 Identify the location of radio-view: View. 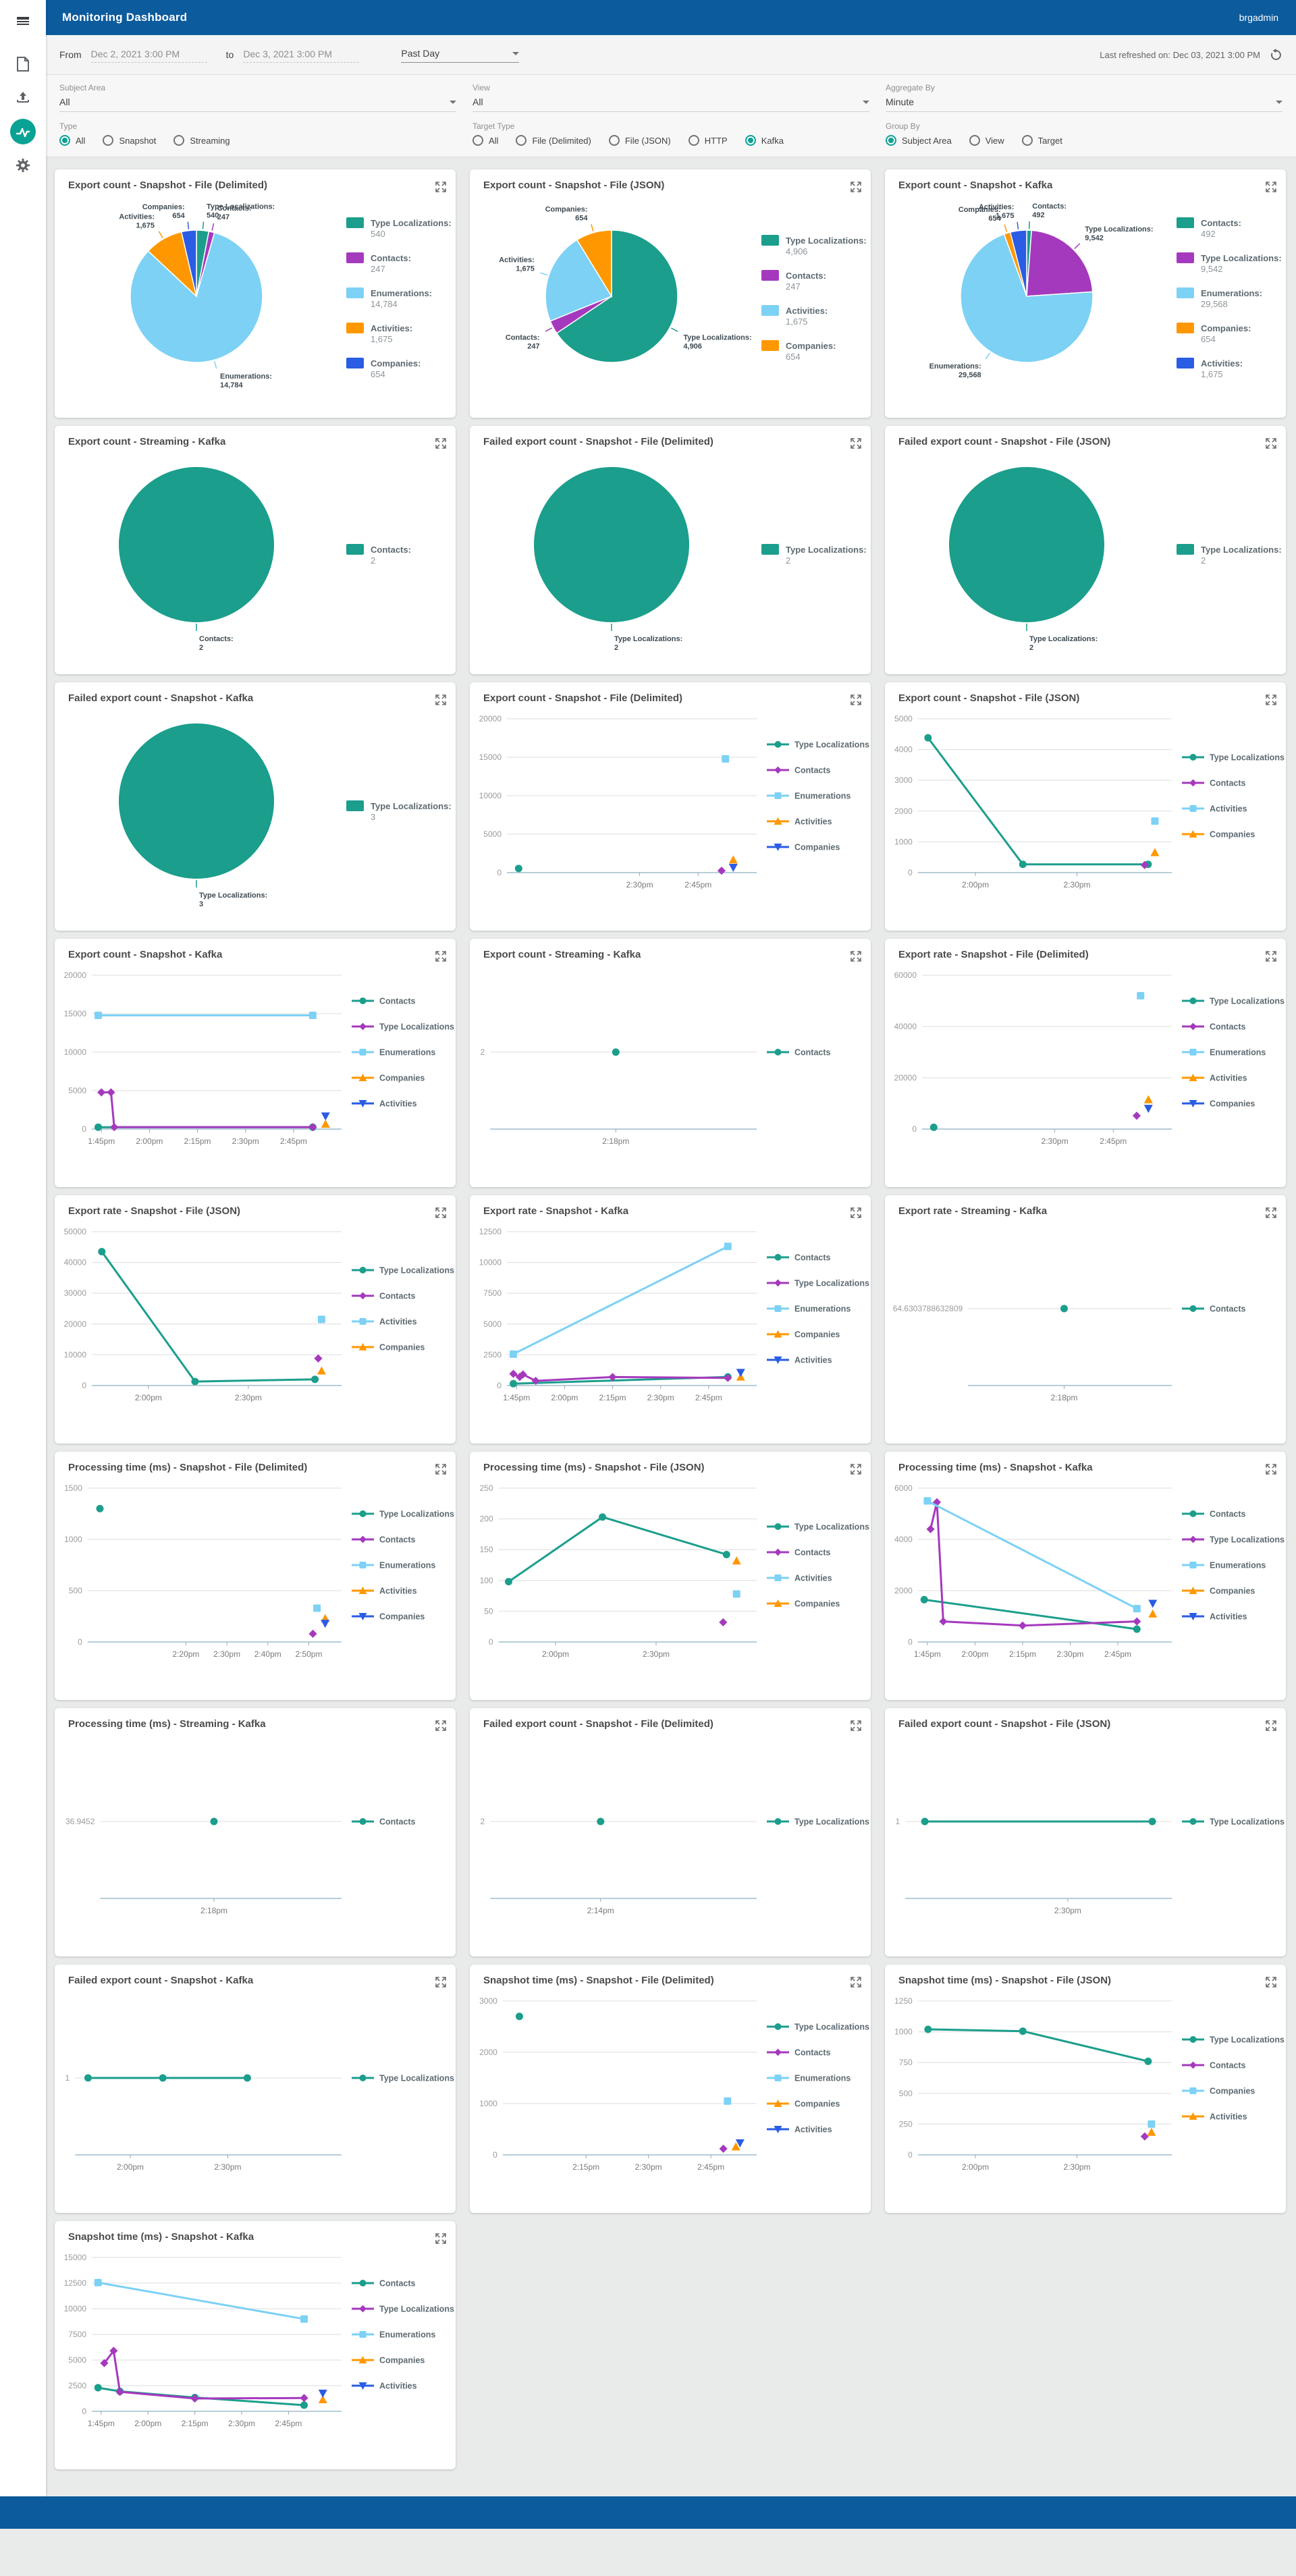
(986, 140).